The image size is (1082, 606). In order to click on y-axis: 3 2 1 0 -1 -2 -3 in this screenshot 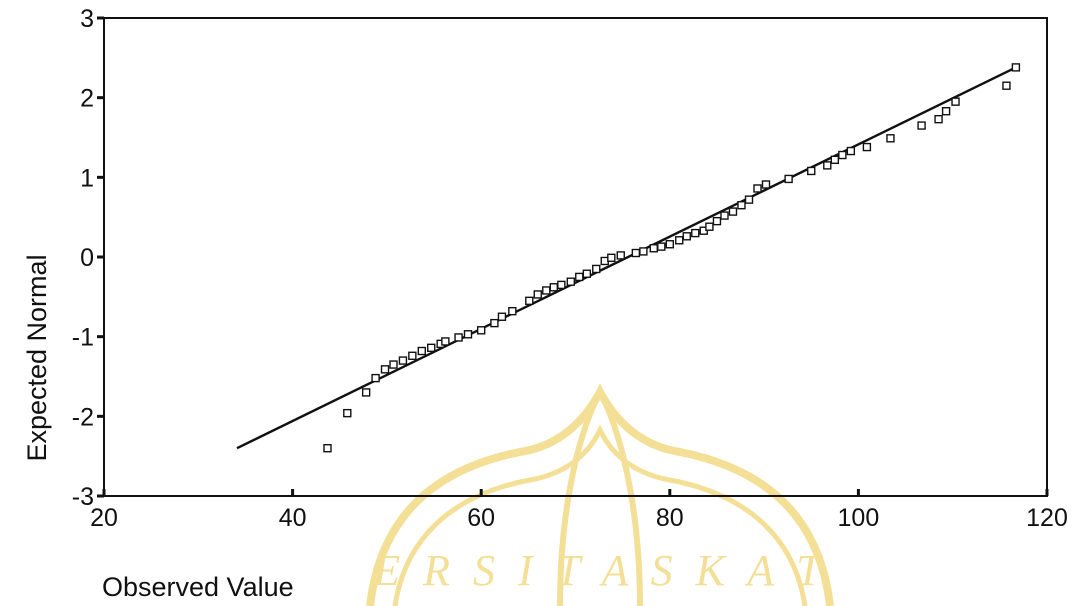, I will do `click(88, 258)`.